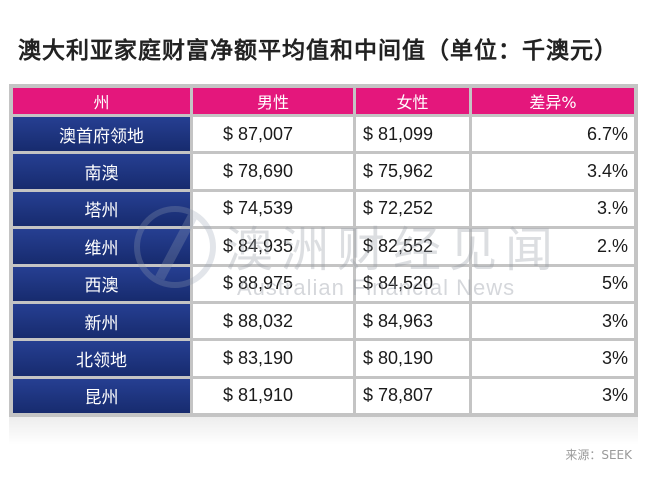  Describe the element at coordinates (101, 321) in the screenshot. I see `state-cell: 新州` at that location.